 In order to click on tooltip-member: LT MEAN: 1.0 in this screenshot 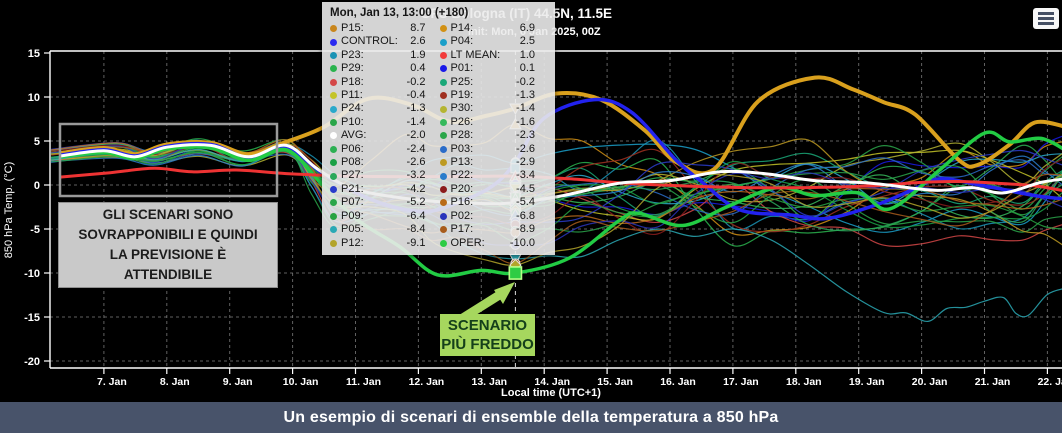, I will do `click(494, 55)`.